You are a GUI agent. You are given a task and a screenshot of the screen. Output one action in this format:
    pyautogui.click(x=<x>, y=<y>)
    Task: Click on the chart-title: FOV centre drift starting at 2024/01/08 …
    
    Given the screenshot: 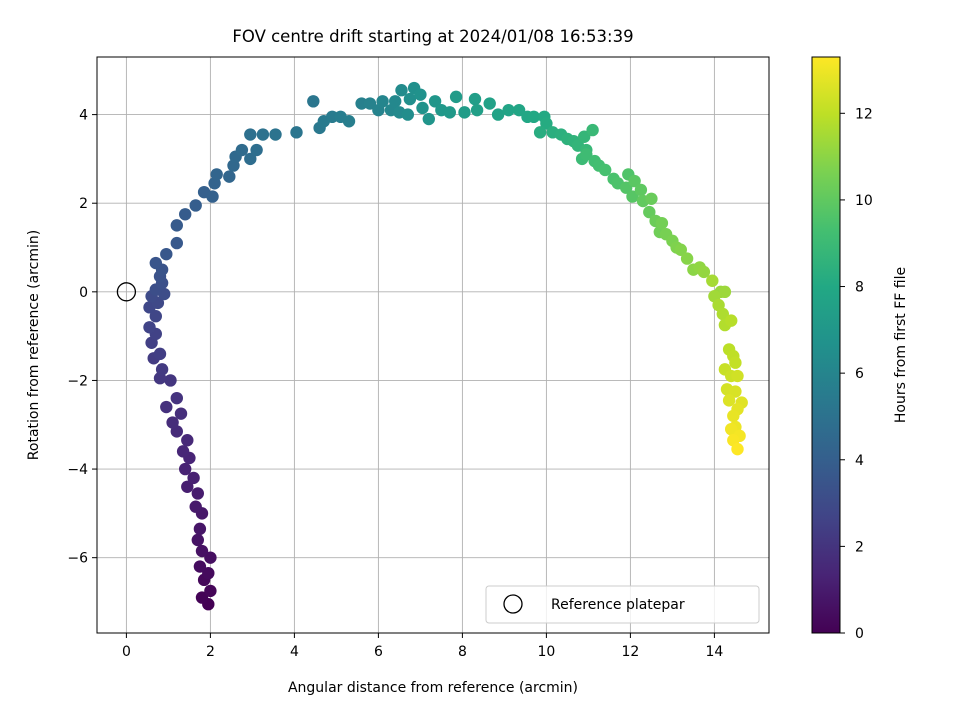 What is the action you would take?
    pyautogui.click(x=432, y=36)
    